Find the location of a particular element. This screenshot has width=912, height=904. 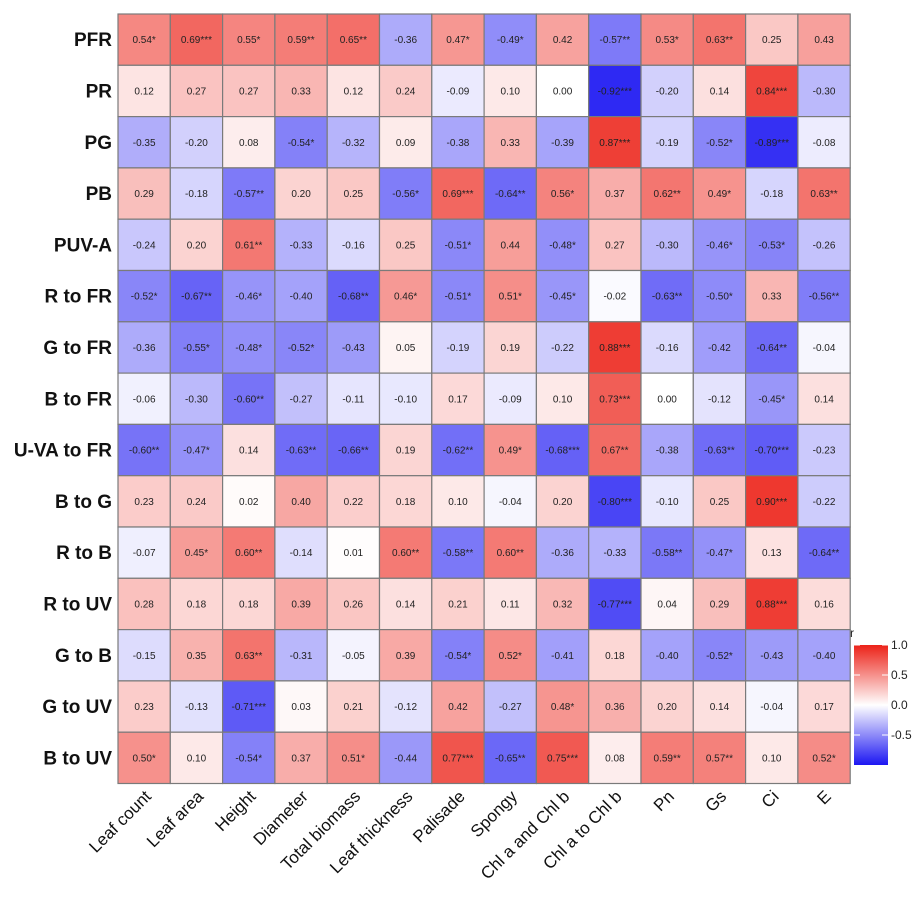

cell-value-label: 0.52* is located at coordinates (823, 758).